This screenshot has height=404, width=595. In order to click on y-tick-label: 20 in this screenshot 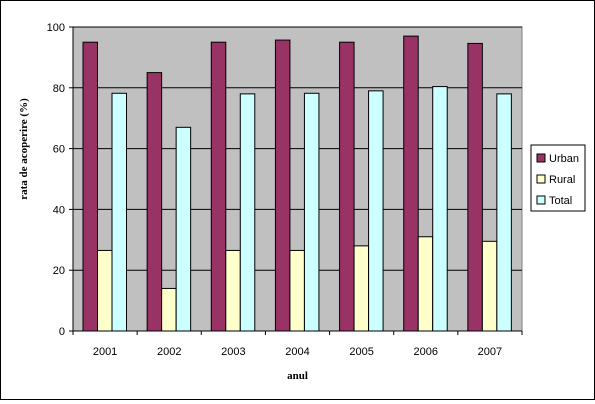, I will do `click(59, 271)`.